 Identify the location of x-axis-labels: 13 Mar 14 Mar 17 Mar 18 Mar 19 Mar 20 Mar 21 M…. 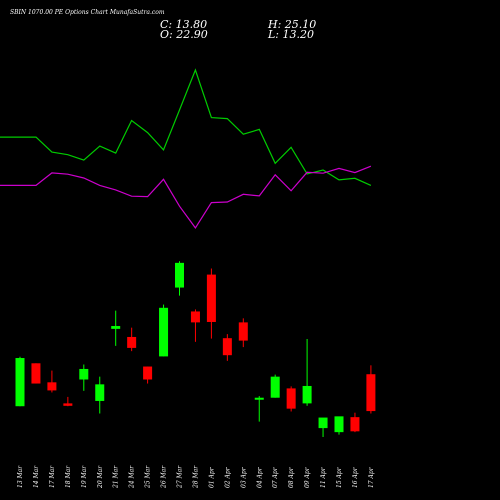
(196, 477).